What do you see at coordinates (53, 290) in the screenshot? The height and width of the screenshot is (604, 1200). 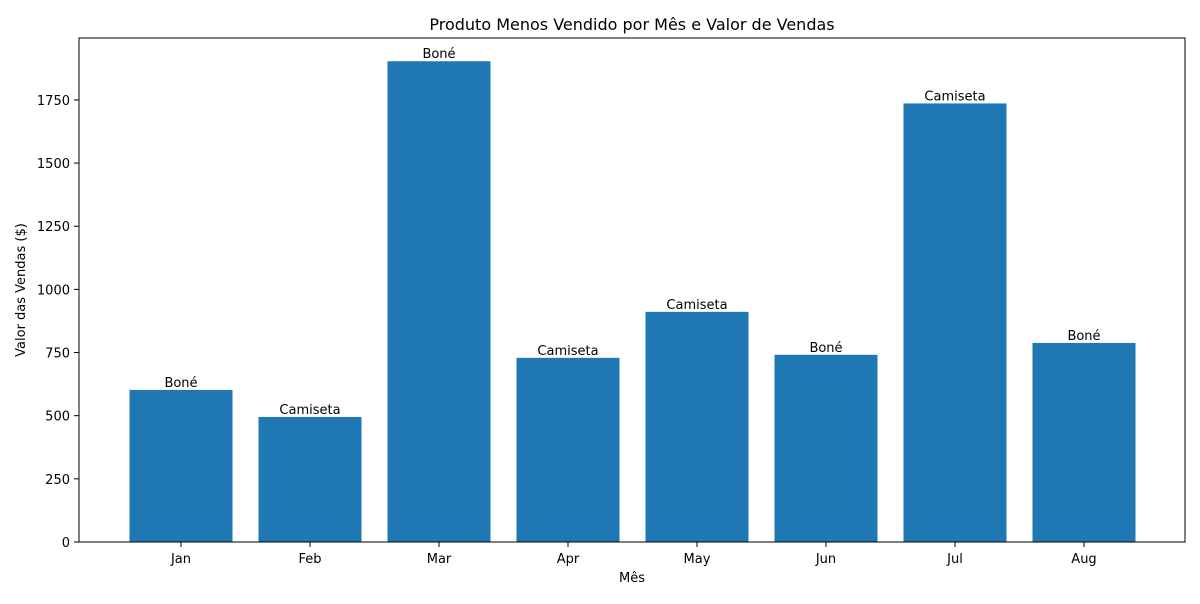 I see `y-tick-label-1000: 1000` at bounding box center [53, 290].